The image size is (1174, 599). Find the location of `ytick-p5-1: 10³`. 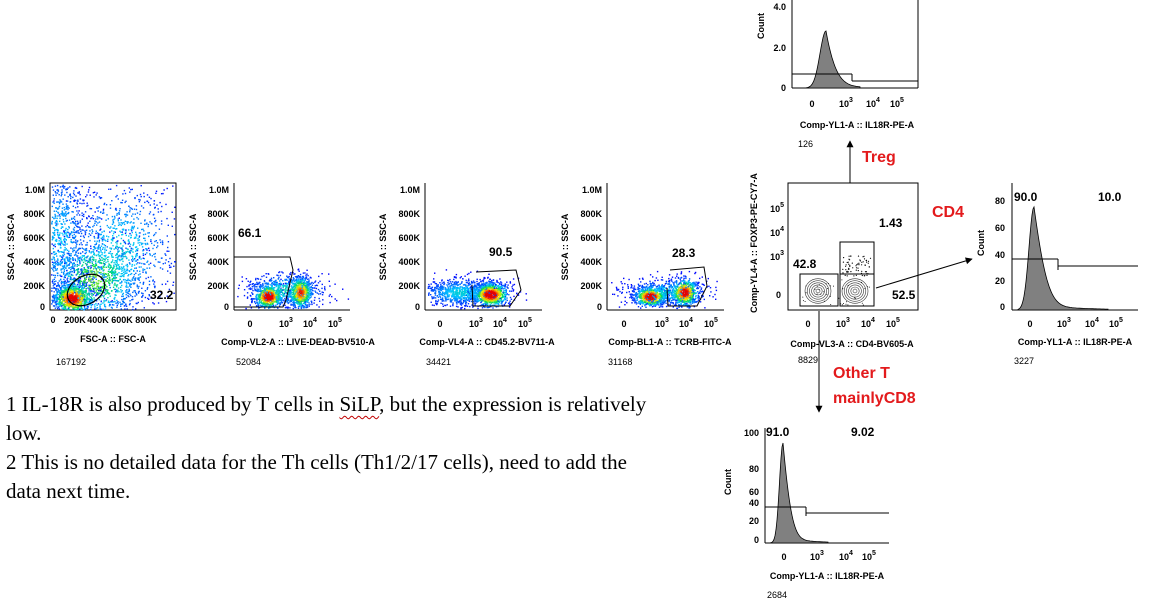

ytick-p5-1: 10³ is located at coordinates (777, 256).